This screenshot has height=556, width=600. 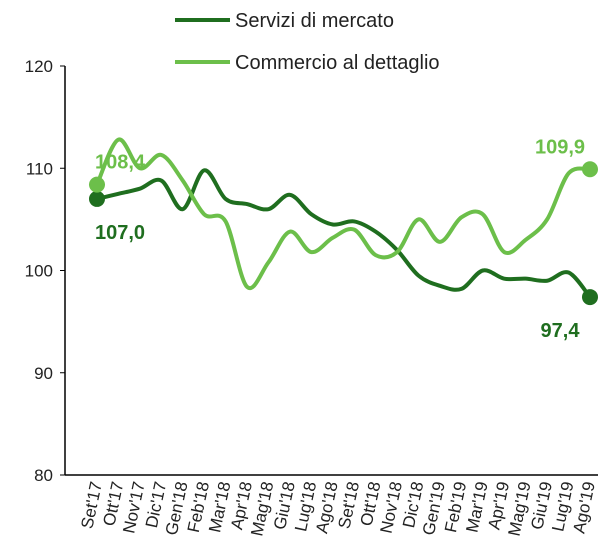 I want to click on data-label: 108,4, so click(x=120, y=163).